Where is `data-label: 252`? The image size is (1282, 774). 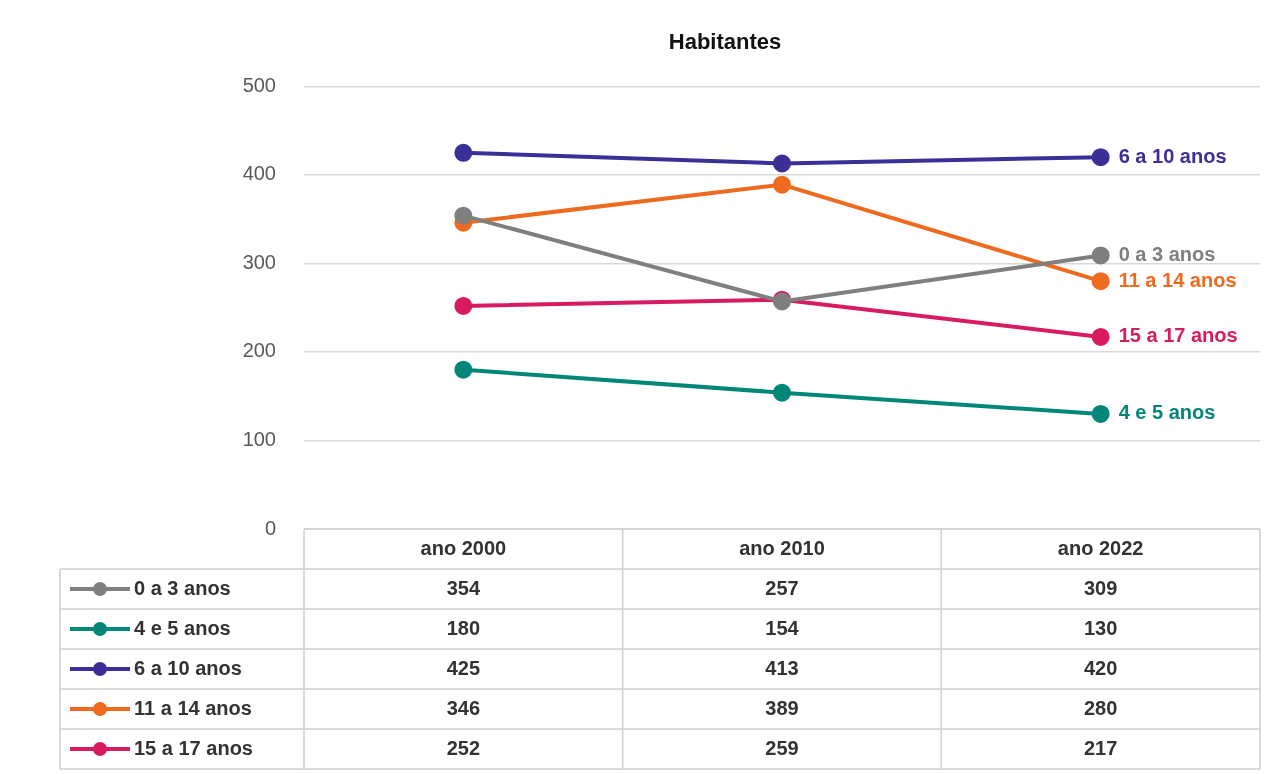
data-label: 252 is located at coordinates (463, 747).